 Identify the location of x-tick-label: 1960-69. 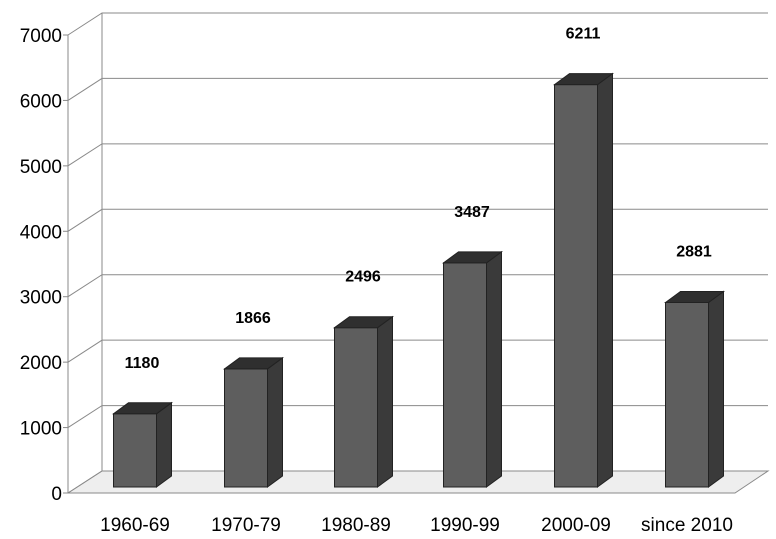
(135, 525).